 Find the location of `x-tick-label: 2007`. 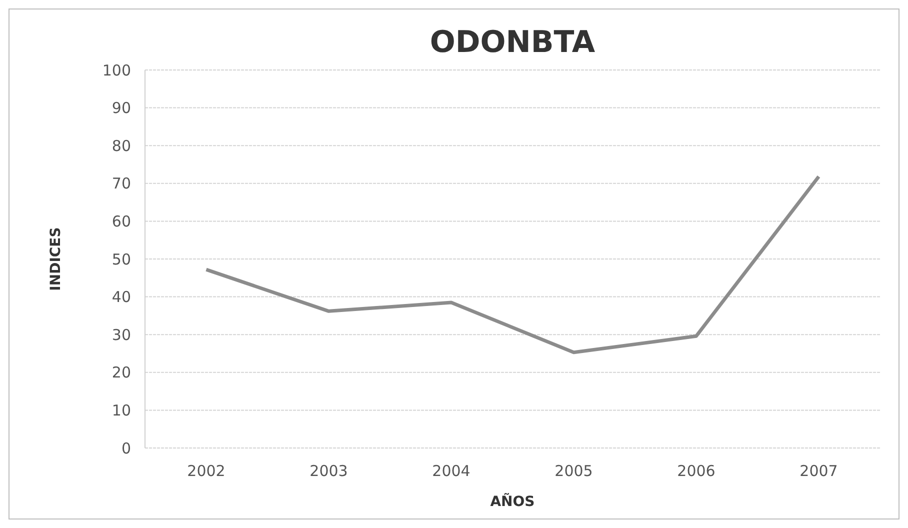

x-tick-label: 2007 is located at coordinates (819, 471).